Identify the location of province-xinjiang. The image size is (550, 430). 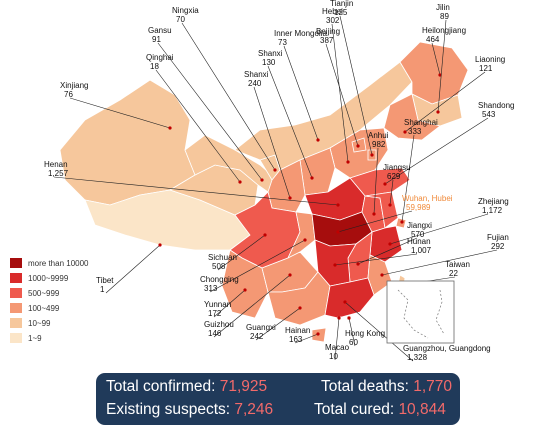
(127, 142).